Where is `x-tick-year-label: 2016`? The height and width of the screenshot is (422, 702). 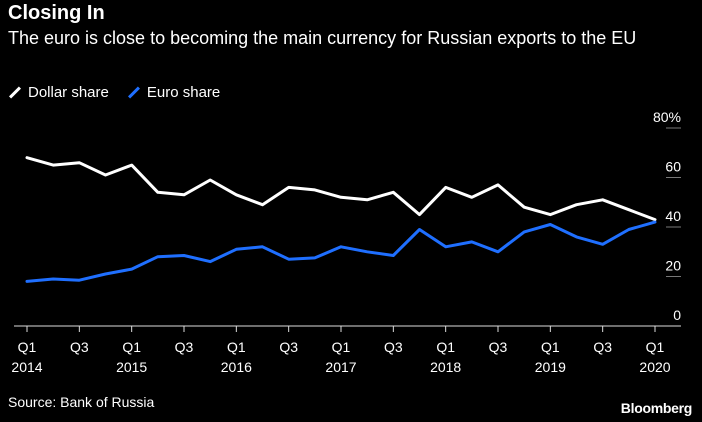
x-tick-year-label: 2016 is located at coordinates (236, 367).